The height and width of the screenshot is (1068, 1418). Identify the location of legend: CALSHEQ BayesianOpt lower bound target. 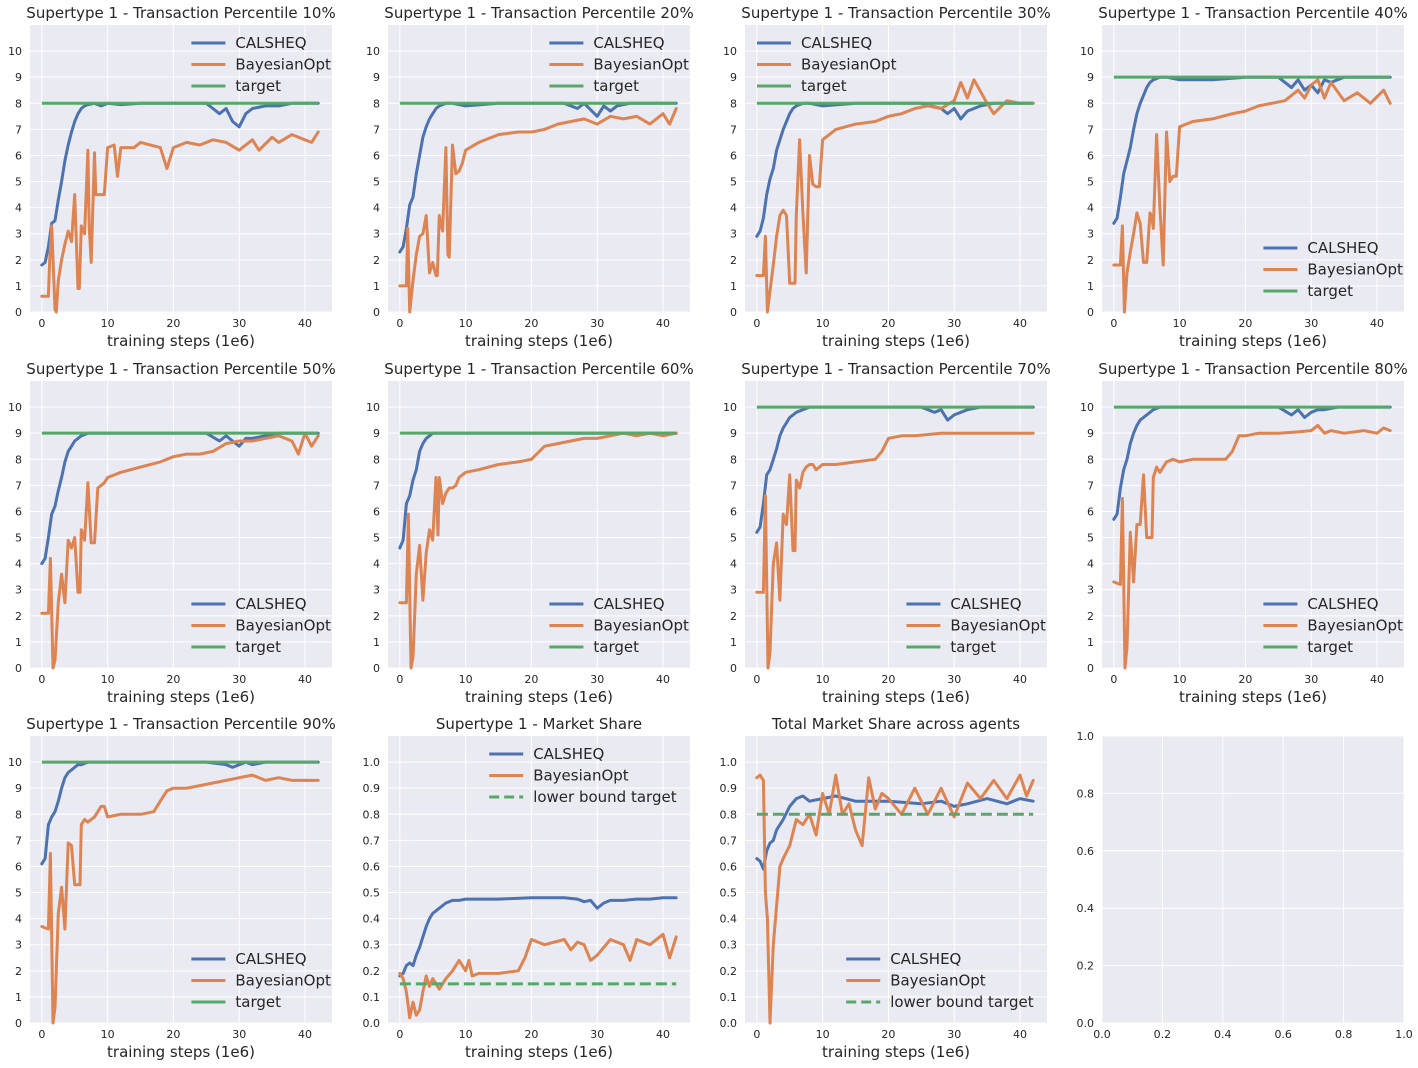
(583, 775).